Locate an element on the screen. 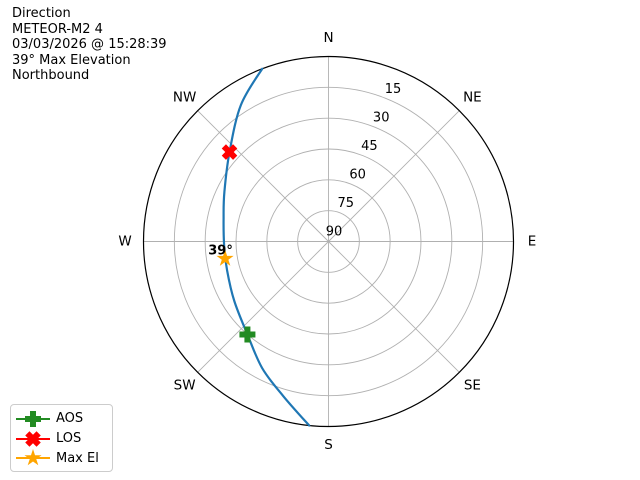  los-marker-icon is located at coordinates (33, 438).